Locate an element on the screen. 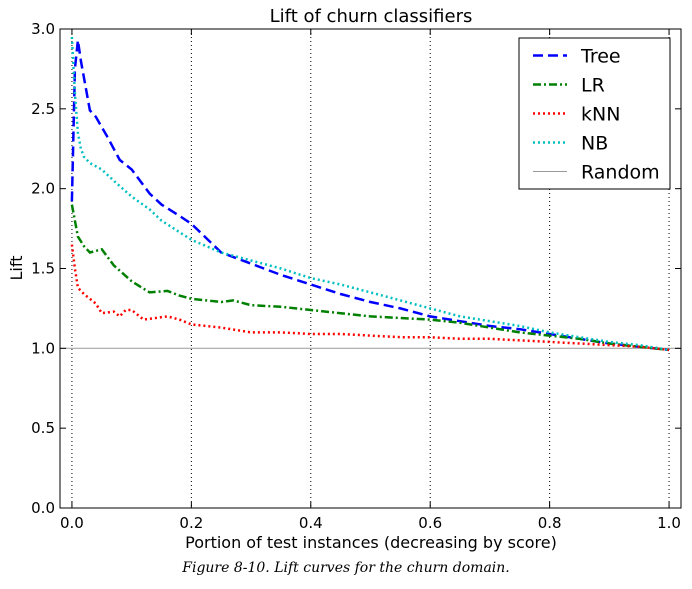  y-tick-label: 0.0 is located at coordinates (43, 508).